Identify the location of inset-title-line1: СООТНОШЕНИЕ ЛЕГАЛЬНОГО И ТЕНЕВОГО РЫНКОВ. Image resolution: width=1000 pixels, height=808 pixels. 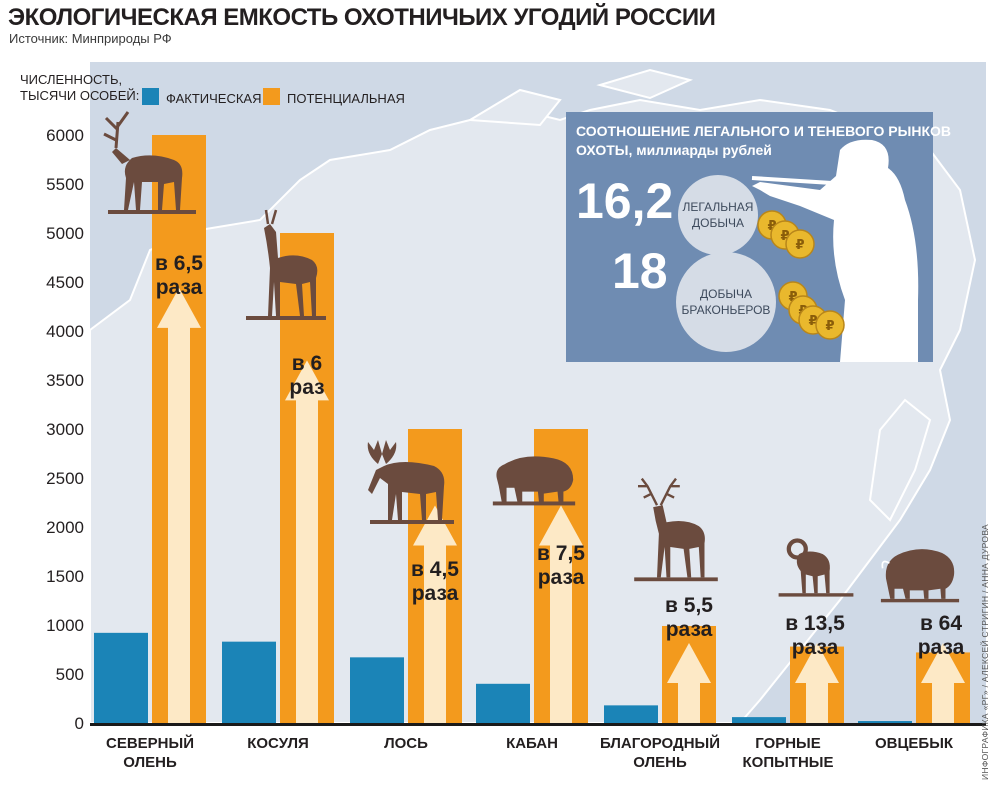
(763, 131).